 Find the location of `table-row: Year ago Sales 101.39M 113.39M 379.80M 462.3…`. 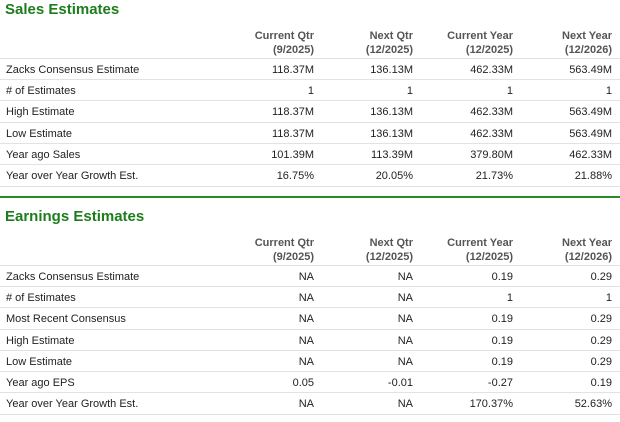

table-row: Year ago Sales 101.39M 113.39M 379.80M 462.3… is located at coordinates (310, 153).